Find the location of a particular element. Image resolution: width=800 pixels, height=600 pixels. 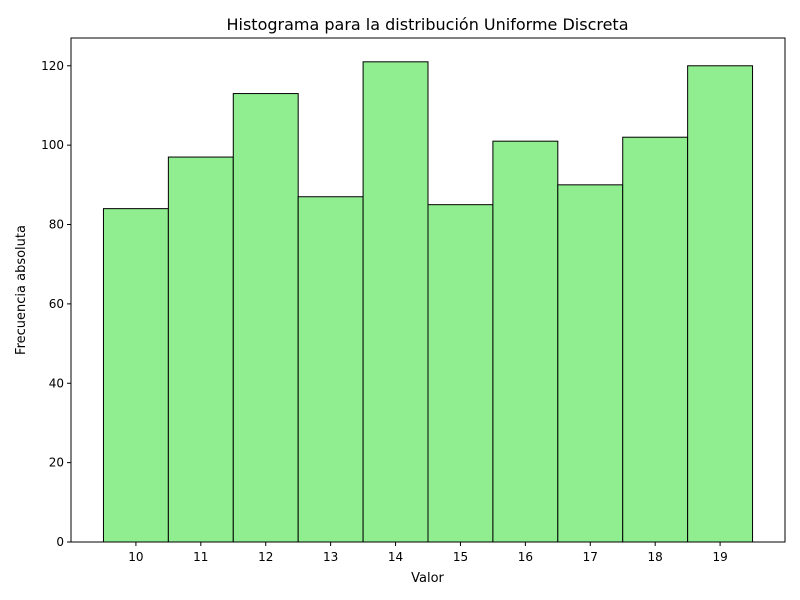

y-tick-label: 60 is located at coordinates (56, 304).